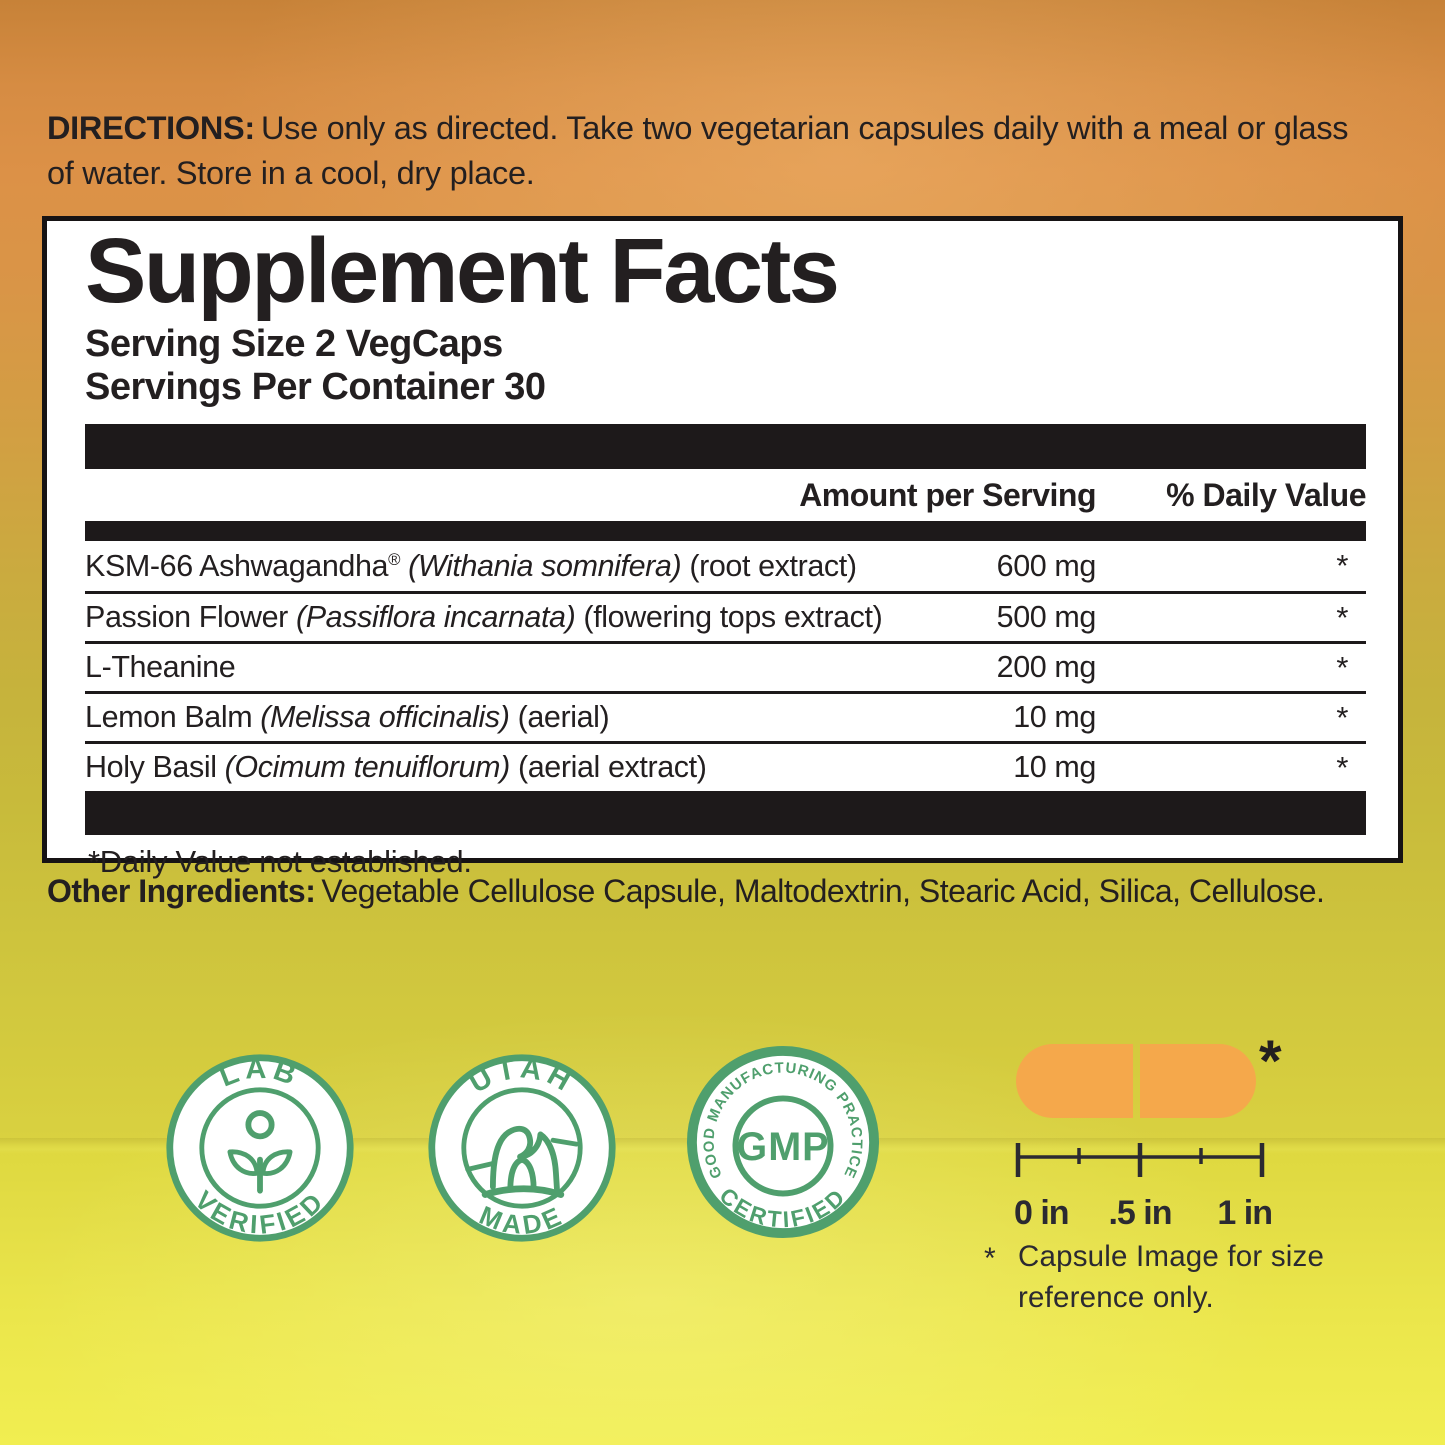 The image size is (1445, 1445). I want to click on ingredient-amount: 600 mg, so click(1046, 565).